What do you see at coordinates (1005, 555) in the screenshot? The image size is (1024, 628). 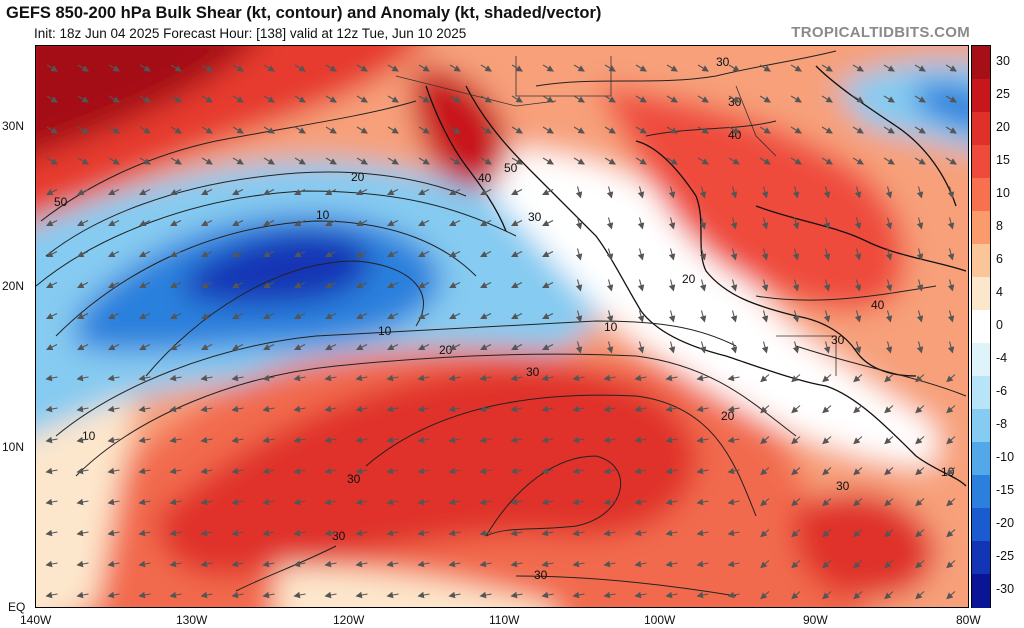 I see `colorbar-label: -25` at bounding box center [1005, 555].